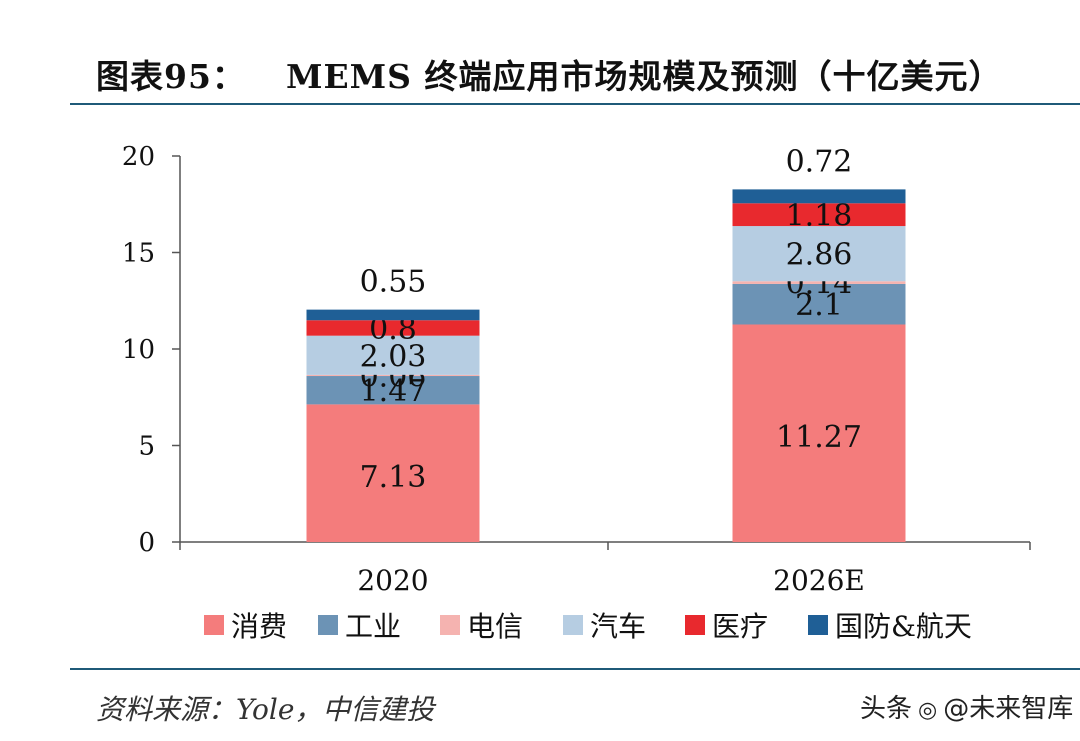 This screenshot has height=741, width=1080. What do you see at coordinates (903, 626) in the screenshot?
I see `legend-label: 国防&航天` at bounding box center [903, 626].